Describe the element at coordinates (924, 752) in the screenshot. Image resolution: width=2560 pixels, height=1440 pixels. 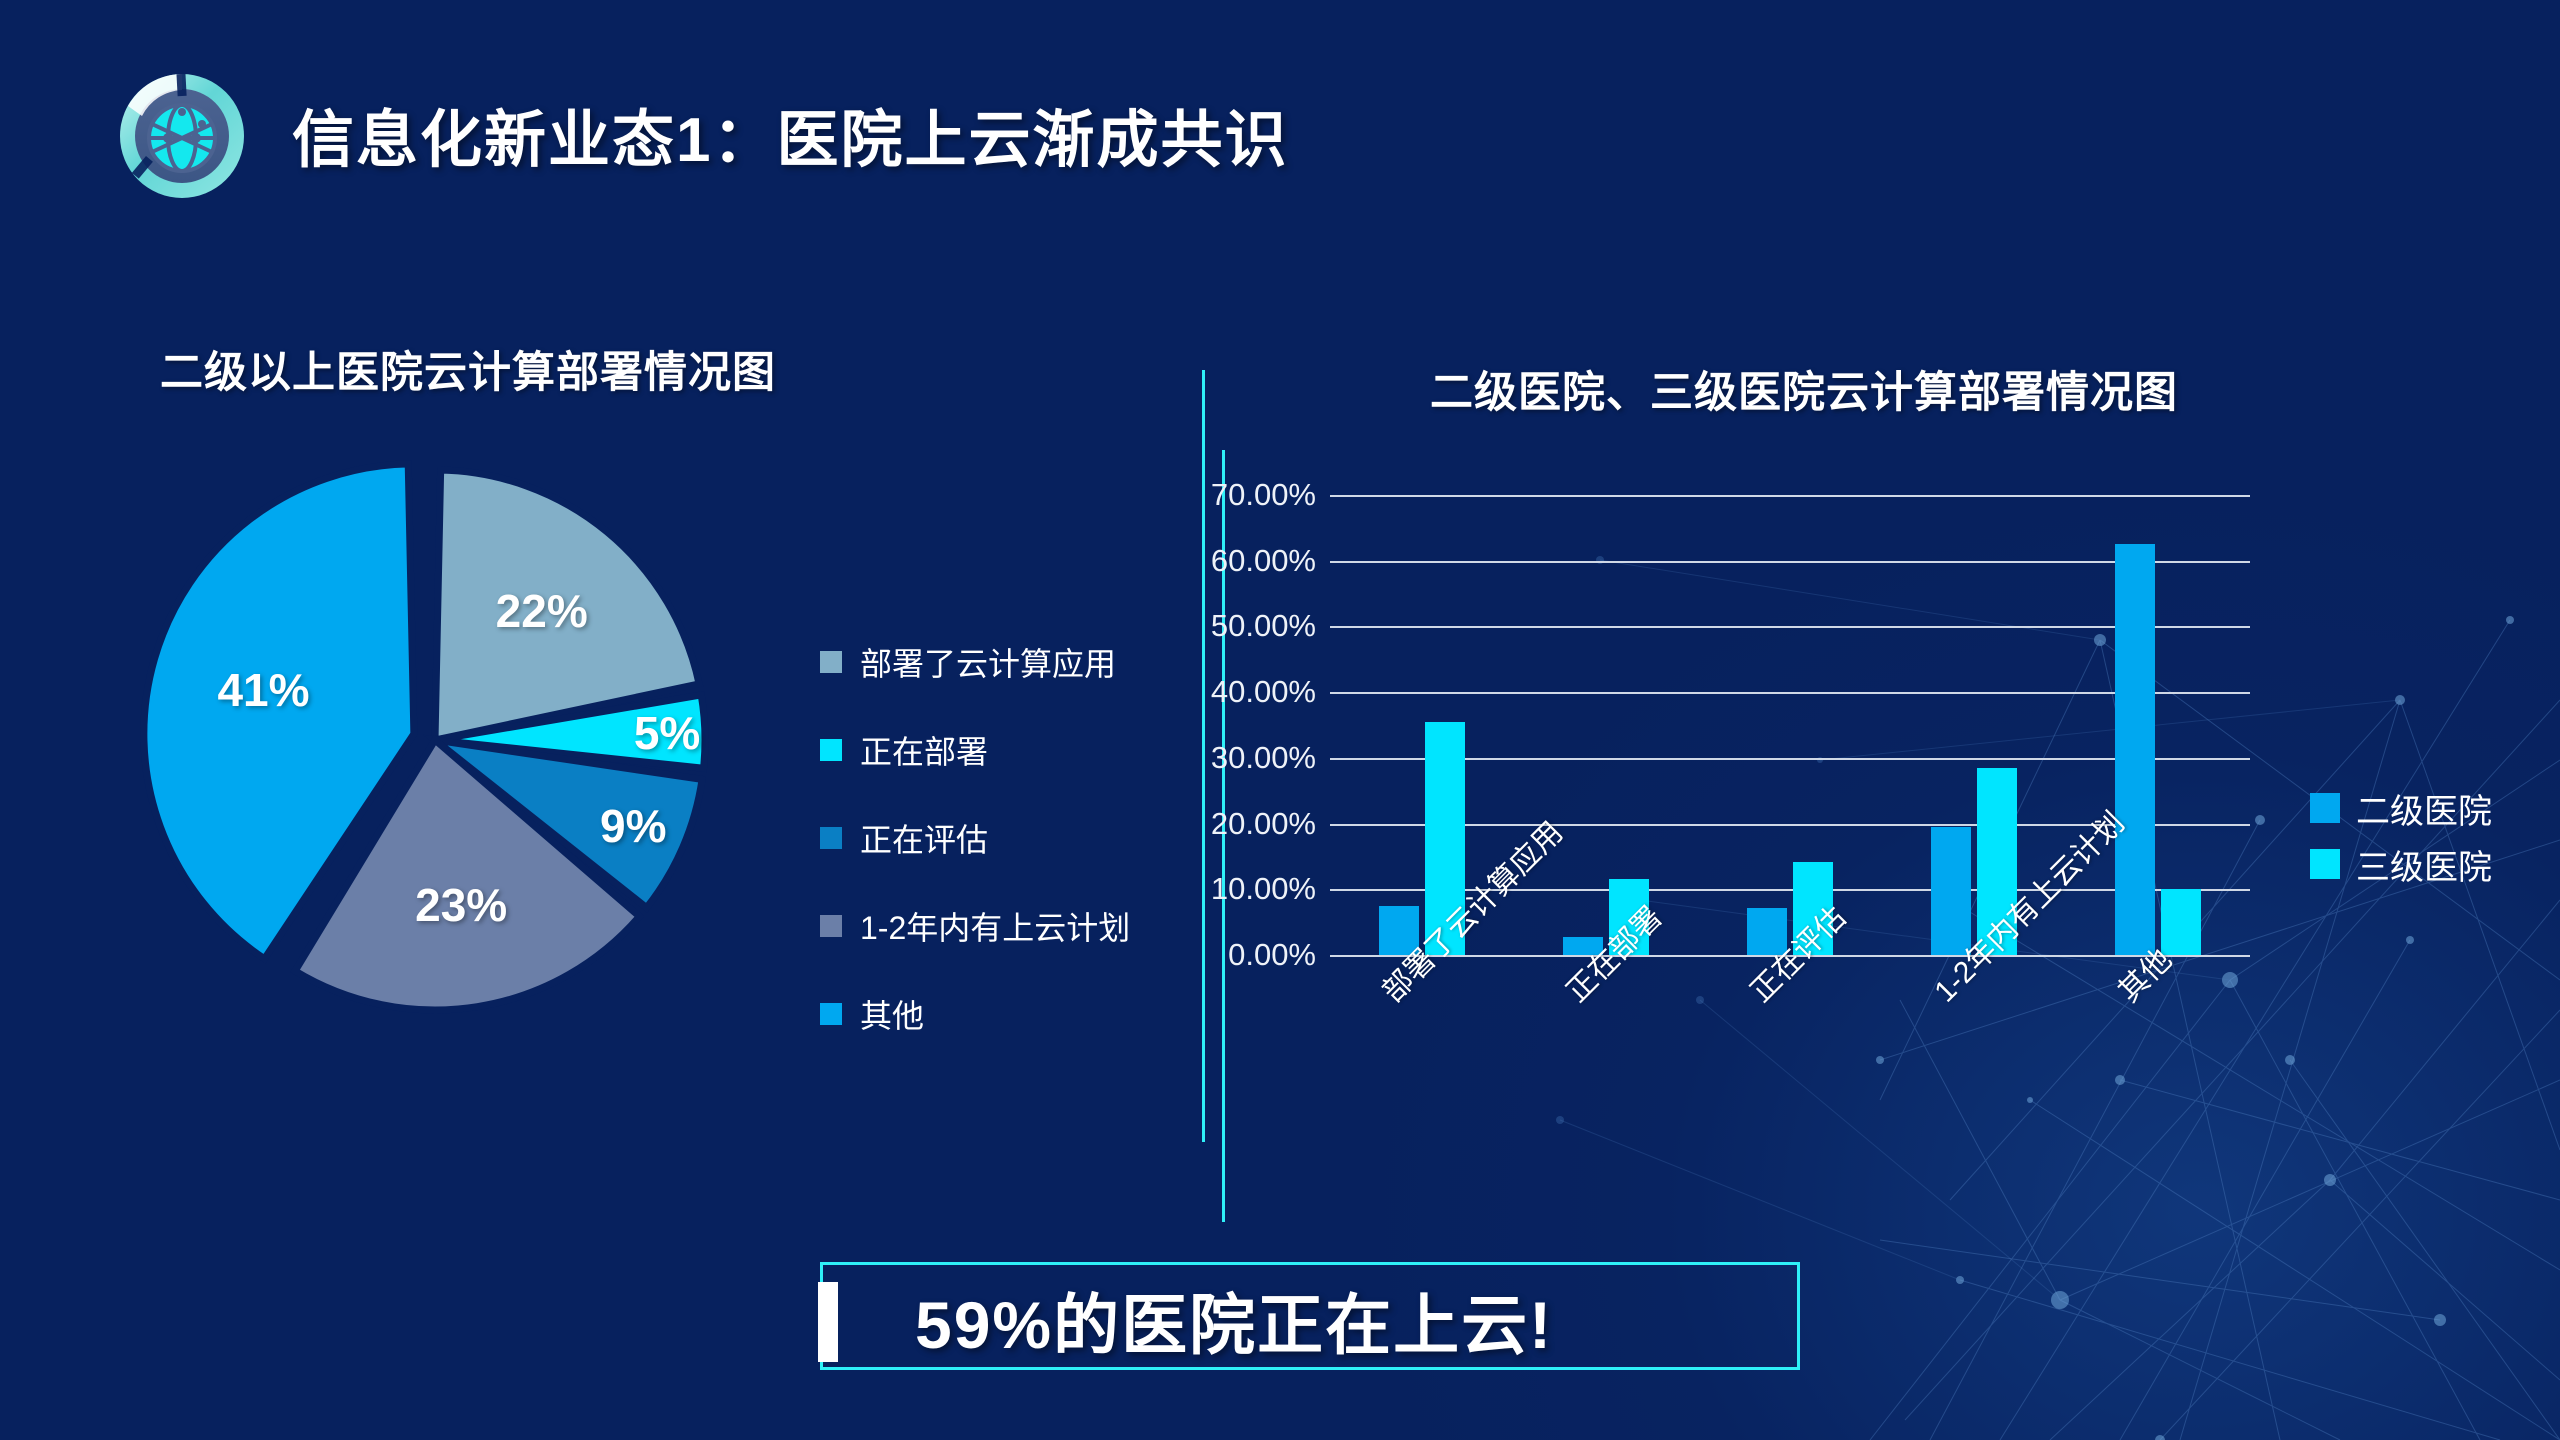
I see `legend-label: 正在部署` at that location.